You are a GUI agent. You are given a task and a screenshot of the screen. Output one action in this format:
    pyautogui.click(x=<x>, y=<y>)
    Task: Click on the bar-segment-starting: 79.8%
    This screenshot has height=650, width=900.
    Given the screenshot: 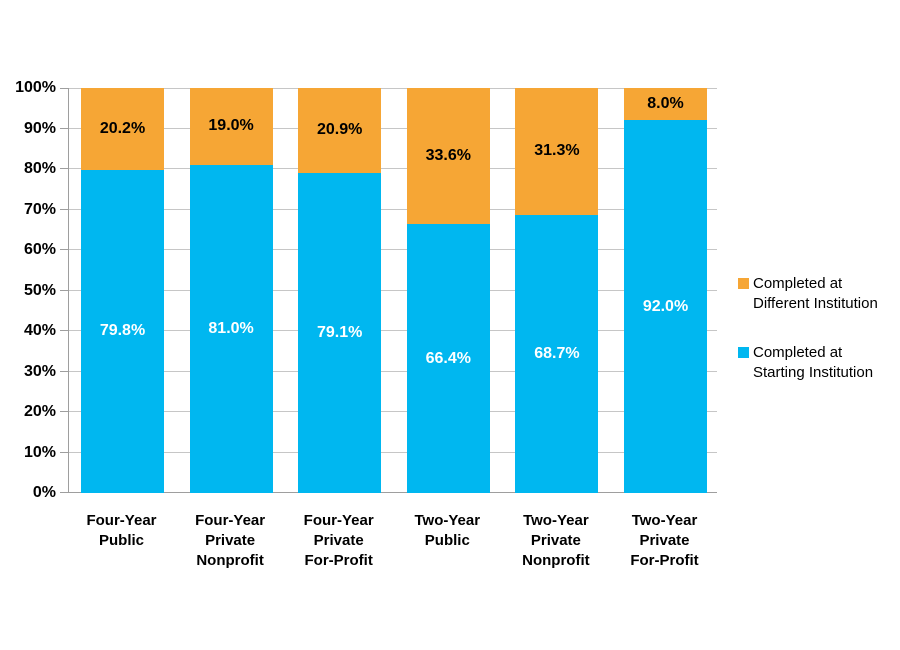 What is the action you would take?
    pyautogui.click(x=122, y=331)
    